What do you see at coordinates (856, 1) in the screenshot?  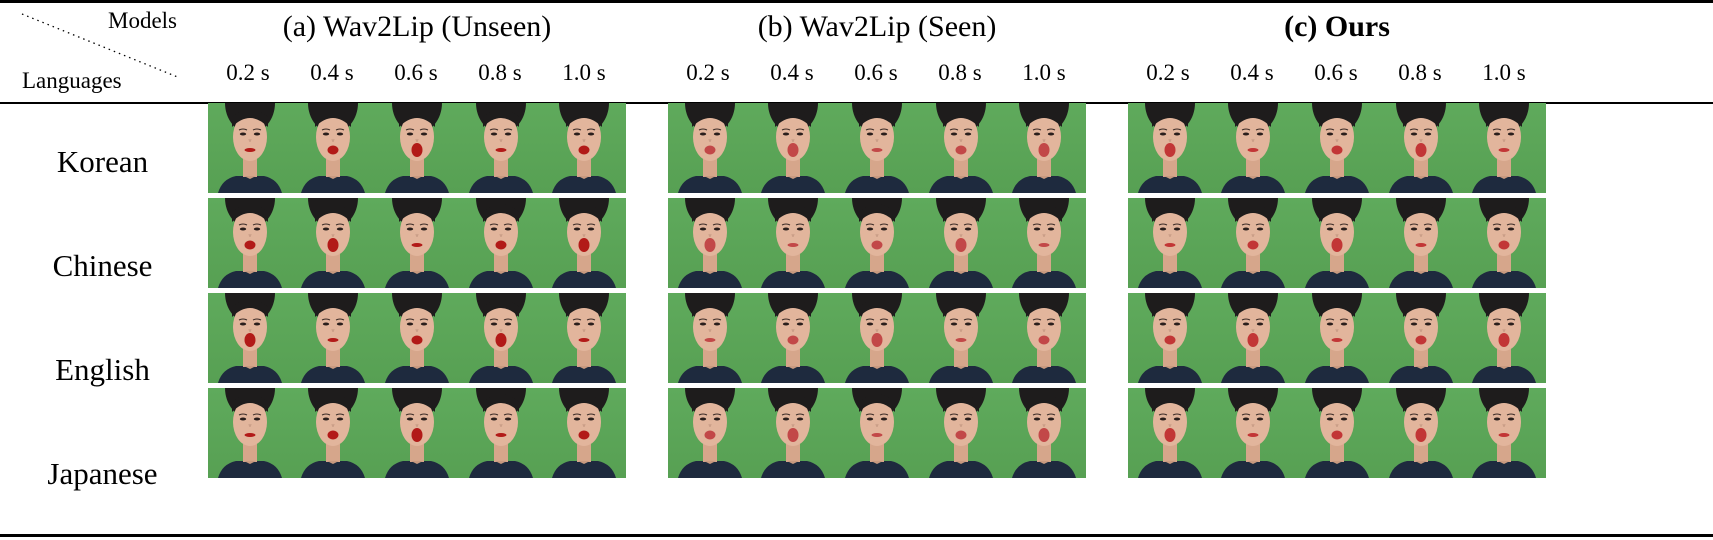 I see `top-rule` at bounding box center [856, 1].